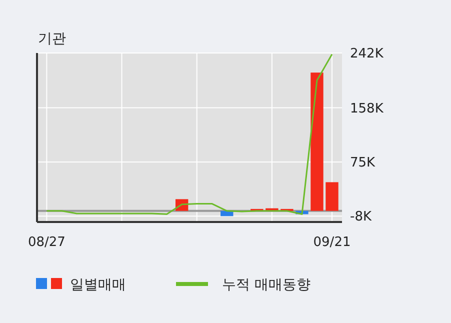 Image resolution: width=451 pixels, height=323 pixels. What do you see at coordinates (47, 242) in the screenshot?
I see `x-tick-label: 08/27` at bounding box center [47, 242].